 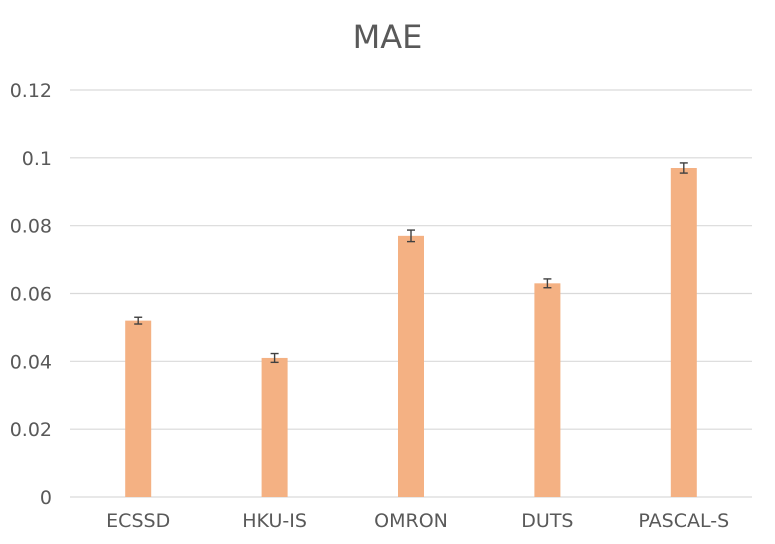 I want to click on error-bar-duts, so click(x=547, y=283).